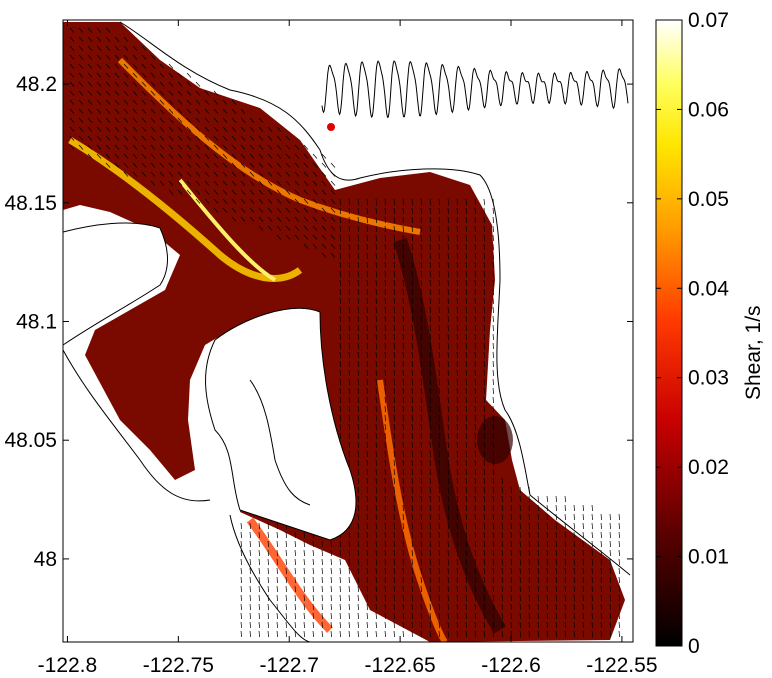 This screenshot has width=772, height=678. Describe the element at coordinates (30, 440) in the screenshot. I see `y-tick-label: 48.05` at that location.